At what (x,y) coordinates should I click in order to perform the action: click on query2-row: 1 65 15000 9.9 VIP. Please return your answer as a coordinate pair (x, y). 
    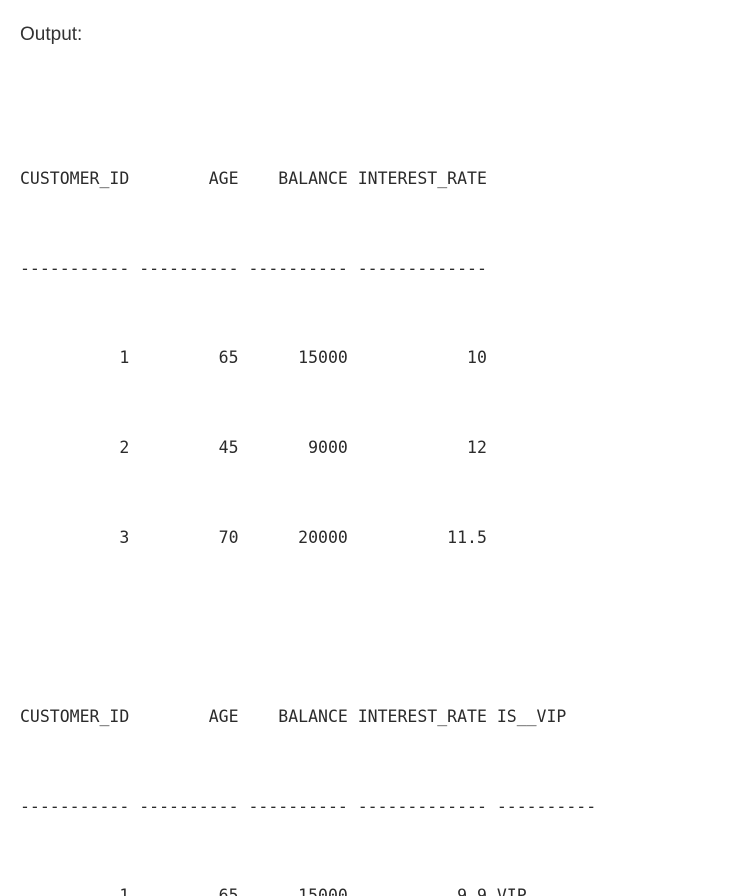
    Looking at the image, I should click on (273, 891).